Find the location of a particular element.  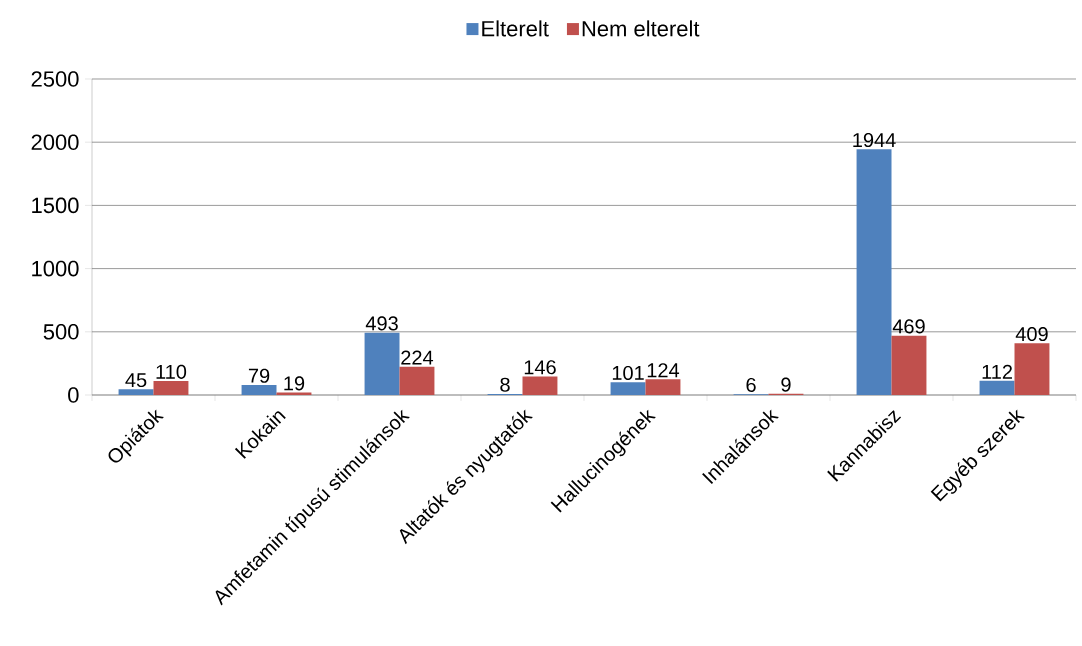

data-label: 19 is located at coordinates (294, 383).